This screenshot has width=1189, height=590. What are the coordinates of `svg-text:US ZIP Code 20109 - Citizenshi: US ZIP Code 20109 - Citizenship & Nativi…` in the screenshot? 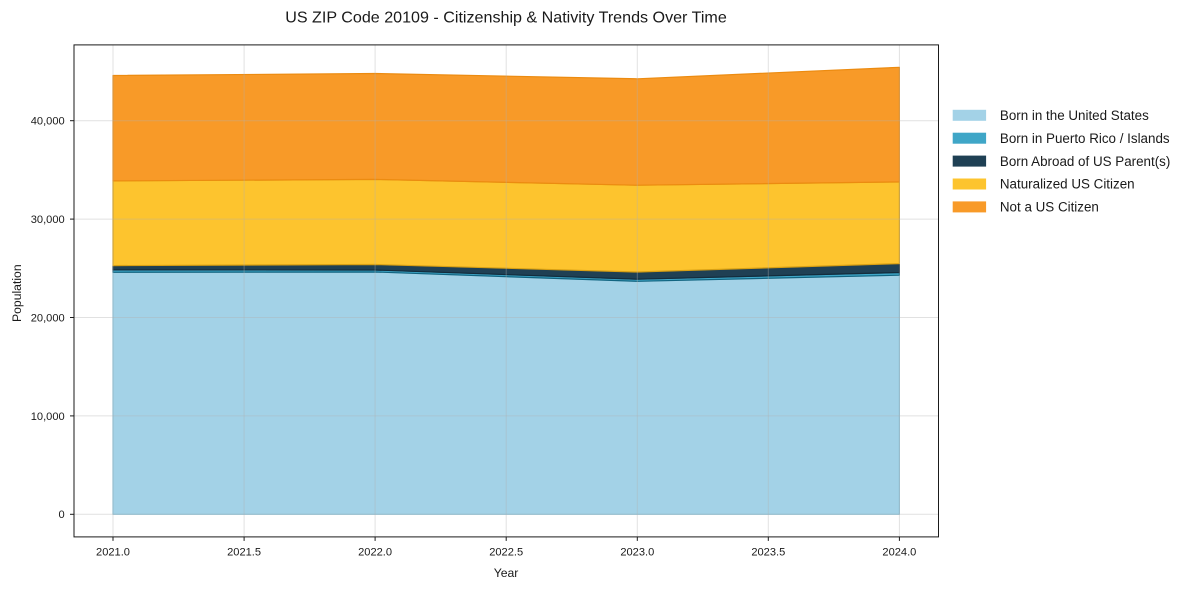 It's located at (506, 18).